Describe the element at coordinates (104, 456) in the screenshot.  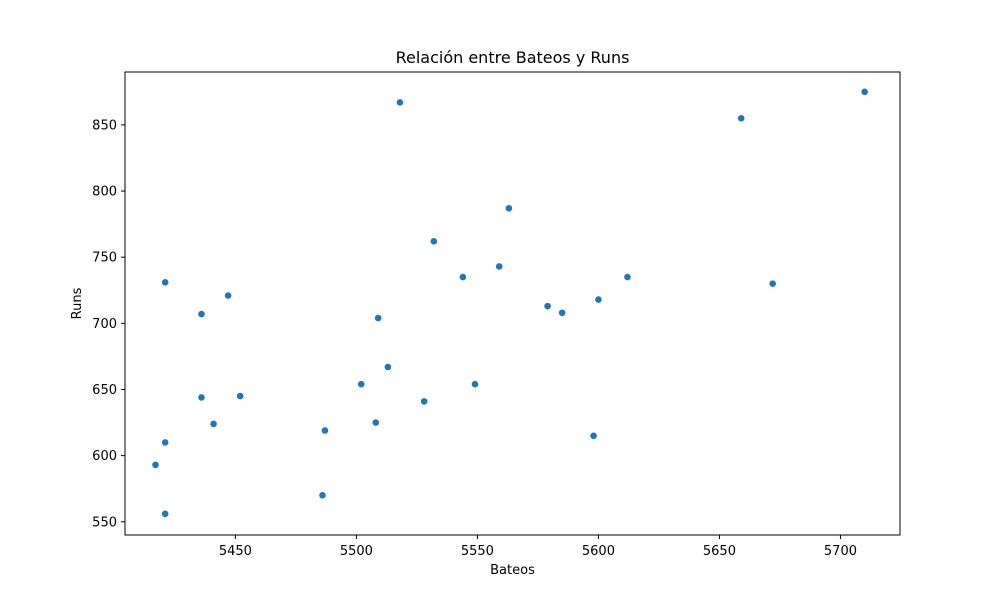
I see `y-tick-label: 600` at that location.